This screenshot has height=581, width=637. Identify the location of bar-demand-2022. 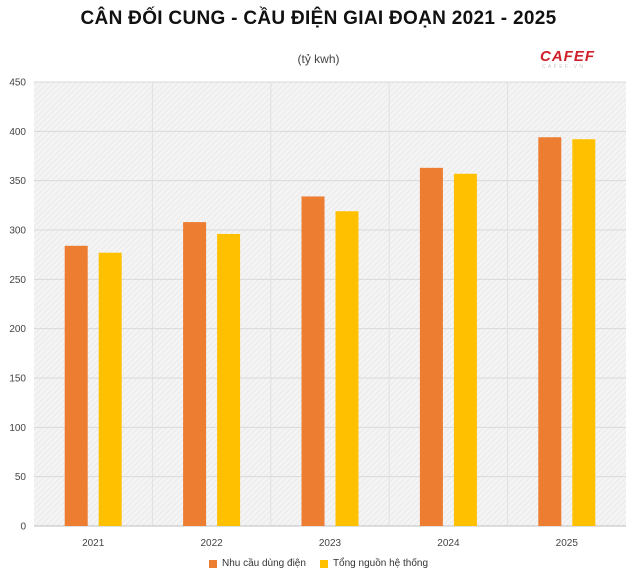
(195, 374).